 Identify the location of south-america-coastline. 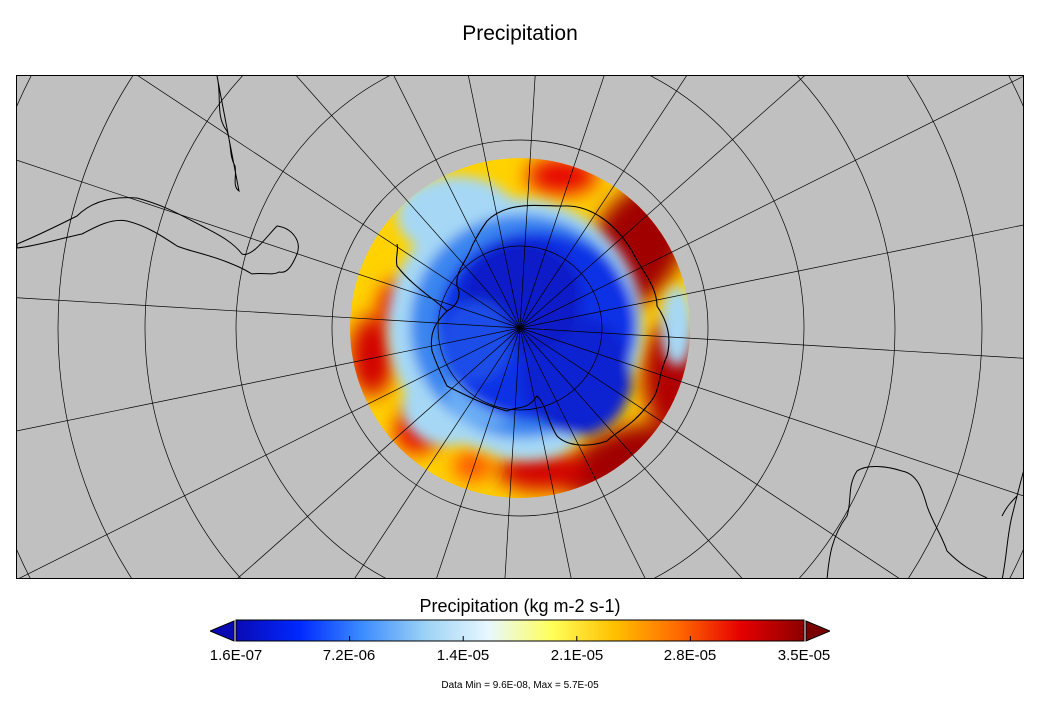
(158, 175).